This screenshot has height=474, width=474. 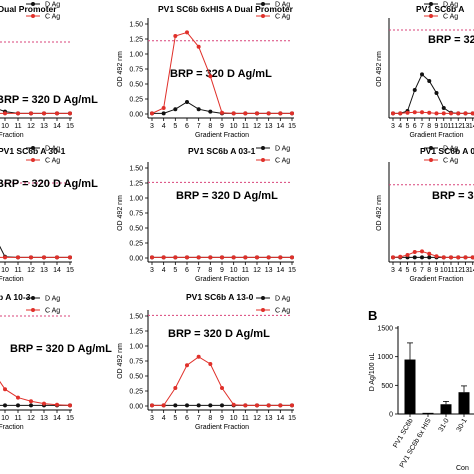 I want to click on x-tick-label: 15, so click(x=292, y=126).